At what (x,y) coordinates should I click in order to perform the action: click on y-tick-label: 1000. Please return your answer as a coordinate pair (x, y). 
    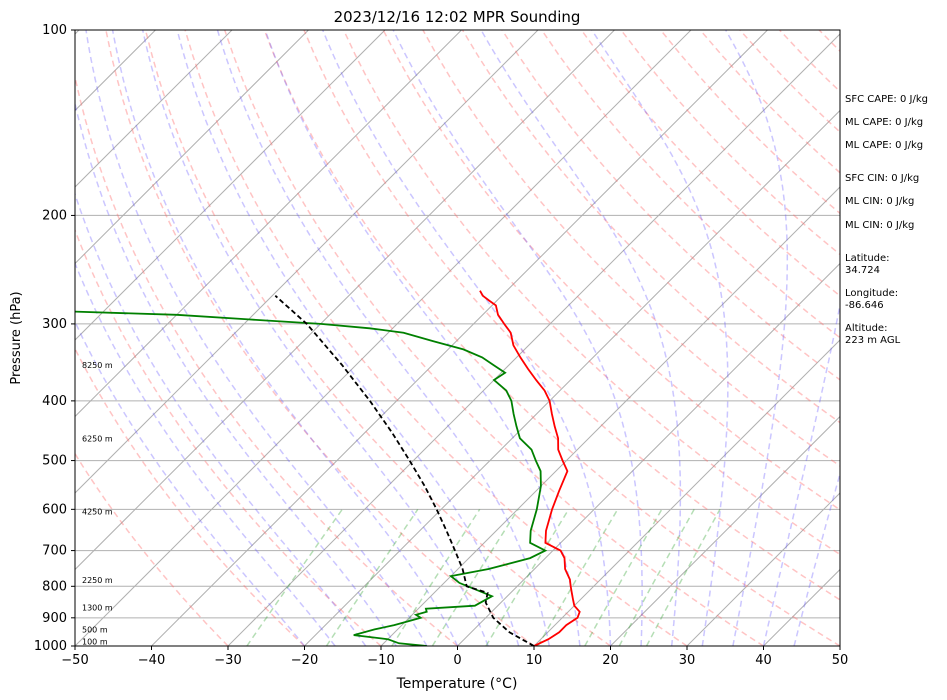
    Looking at the image, I should click on (50, 646).